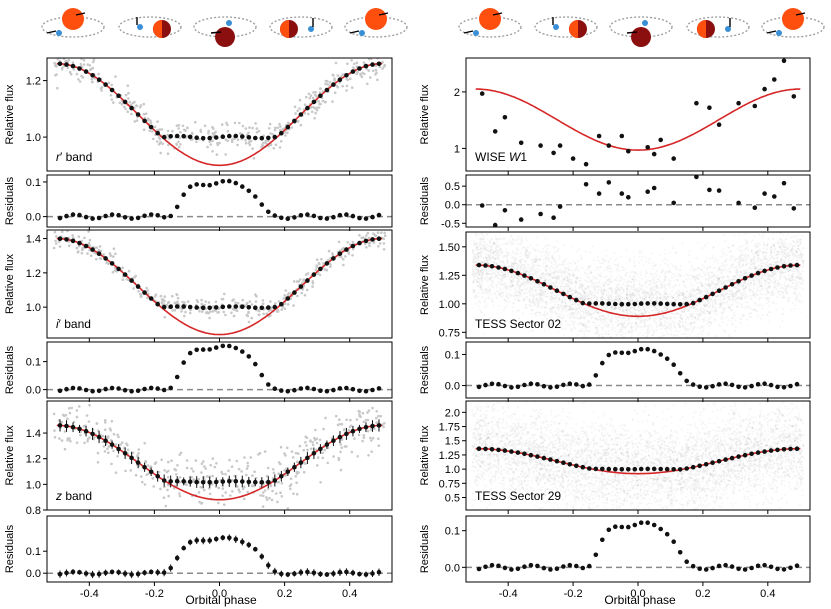 This screenshot has width=831, height=609. What do you see at coordinates (641, 37) in the screenshot?
I see `star-cool-side` at bounding box center [641, 37].